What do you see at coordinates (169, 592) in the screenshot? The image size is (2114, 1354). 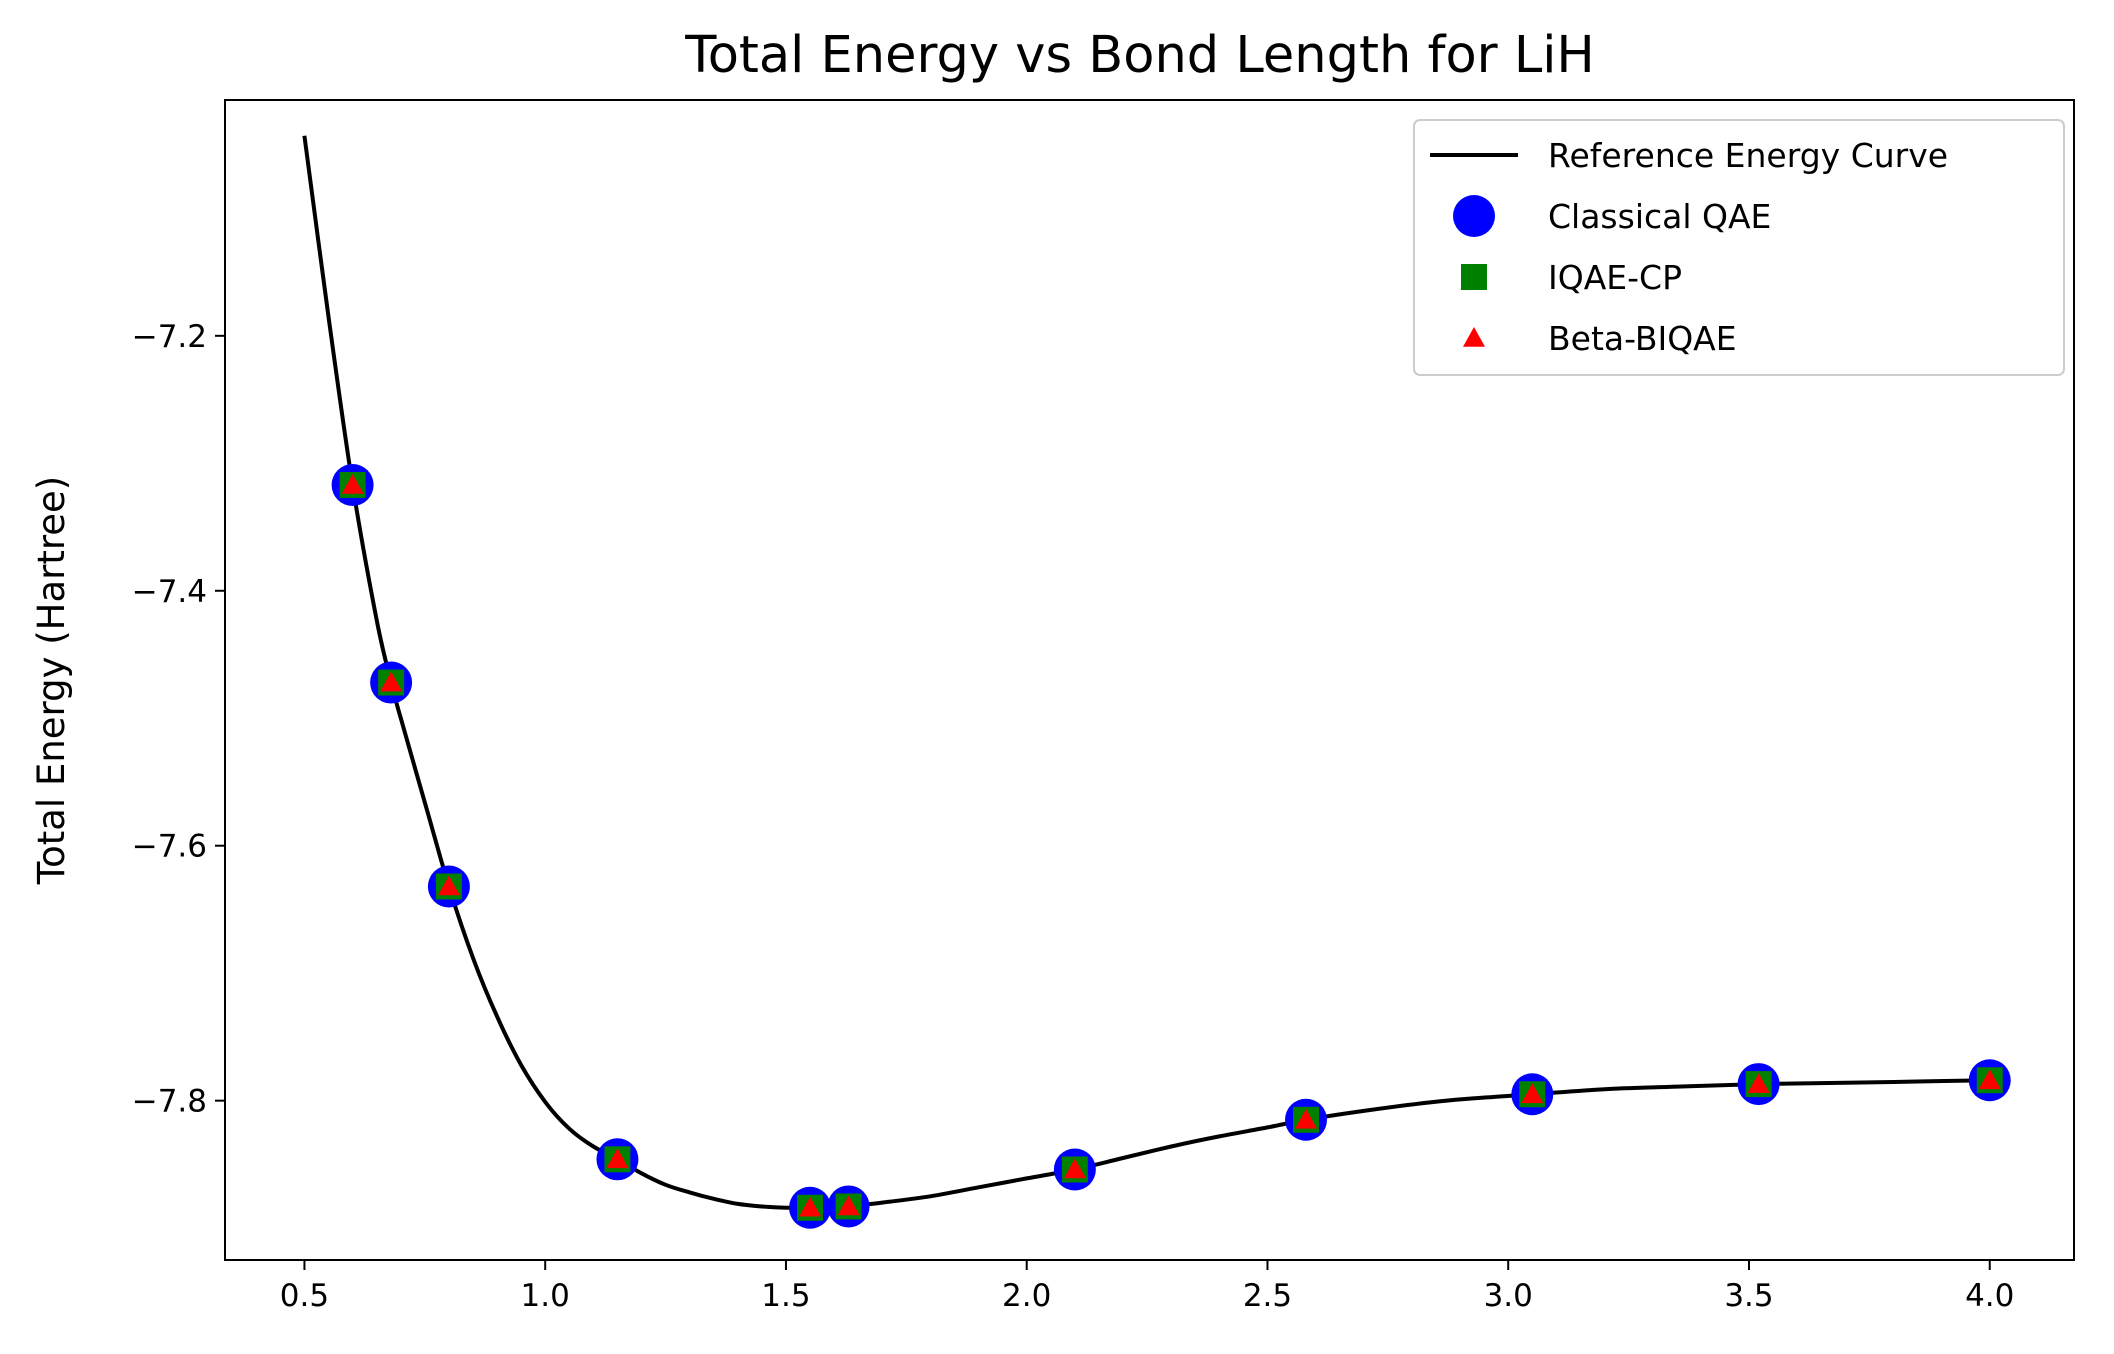 I see `y-tick-label: −7.4` at bounding box center [169, 592].